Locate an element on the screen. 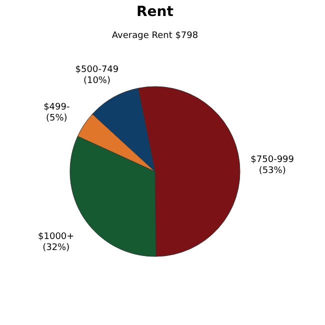  slice-label: $500-749 is located at coordinates (97, 69).